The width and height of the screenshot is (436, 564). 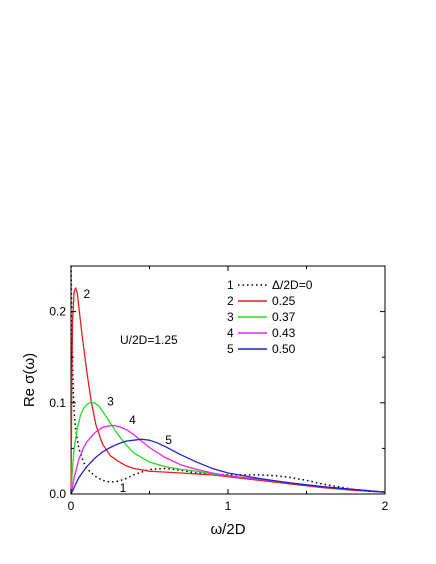 What do you see at coordinates (270, 317) in the screenshot?
I see `legend: 1 Δ/2D=0 2 0.25 3 0.37 4 0.43 5 0.50` at bounding box center [270, 317].